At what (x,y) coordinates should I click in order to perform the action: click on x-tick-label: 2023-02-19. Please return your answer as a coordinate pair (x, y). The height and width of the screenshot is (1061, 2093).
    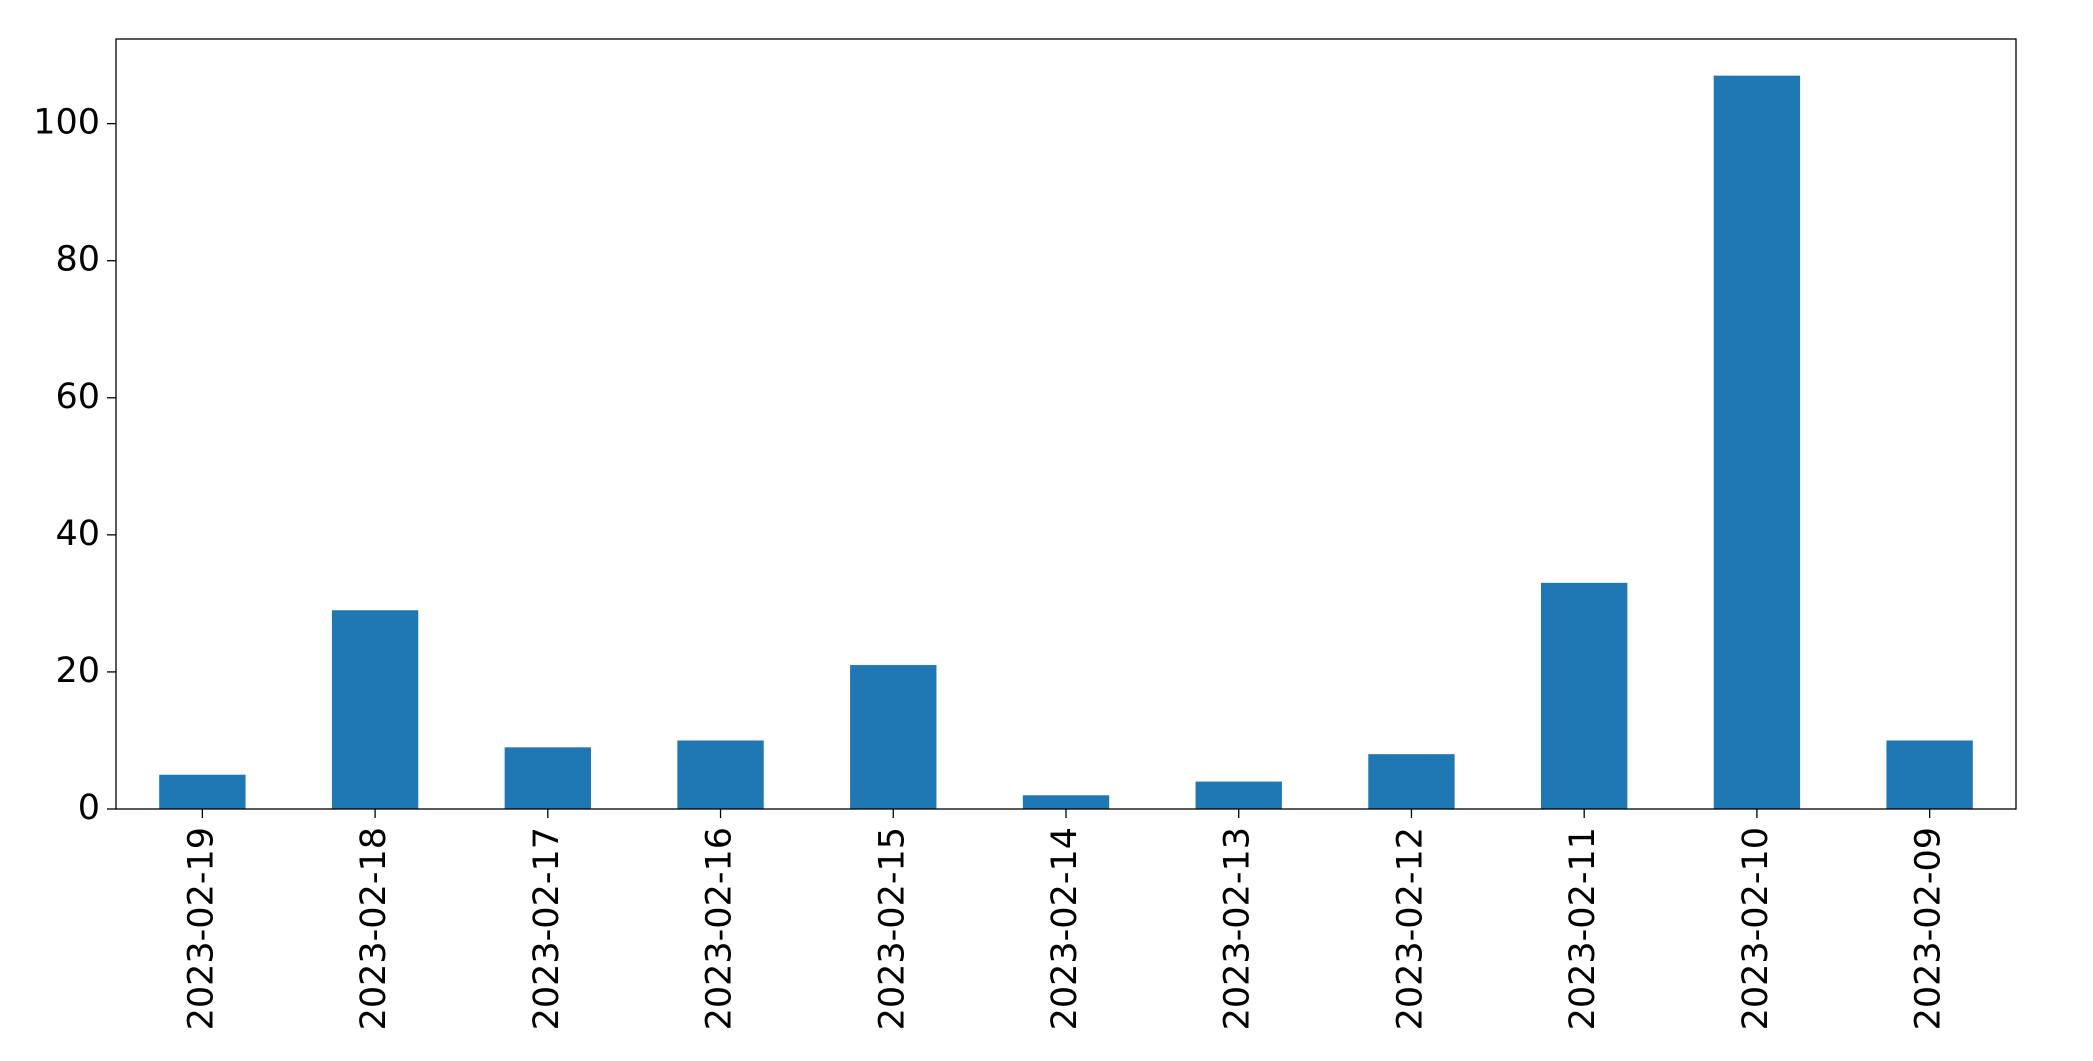
    Looking at the image, I should click on (201, 928).